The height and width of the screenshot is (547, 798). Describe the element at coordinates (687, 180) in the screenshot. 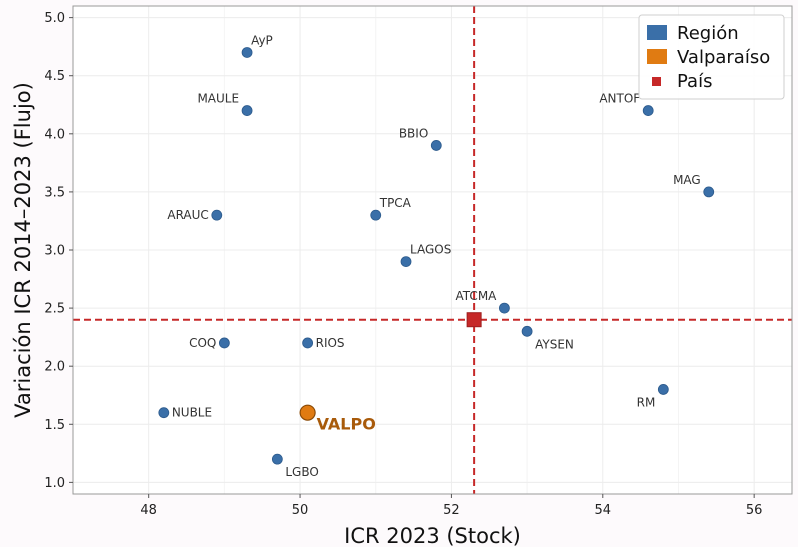

I see `point-label: MAG` at that location.